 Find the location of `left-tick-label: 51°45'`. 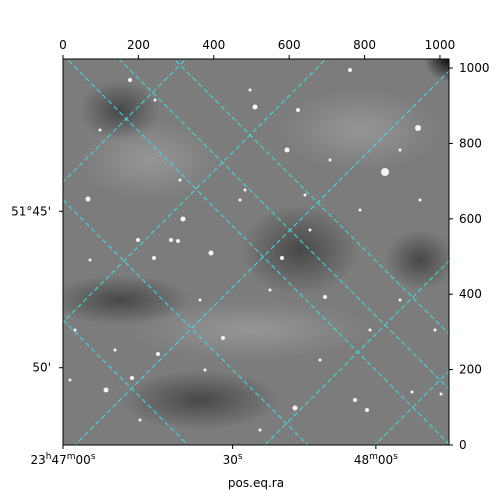

left-tick-label: 51°45' is located at coordinates (31, 211).